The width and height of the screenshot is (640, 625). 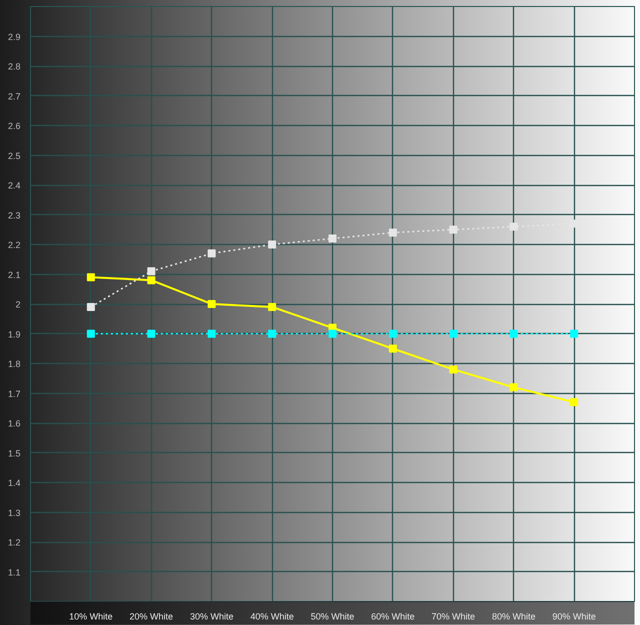 What do you see at coordinates (14, 453) in the screenshot?
I see `y-tick-label: 1.5` at bounding box center [14, 453].